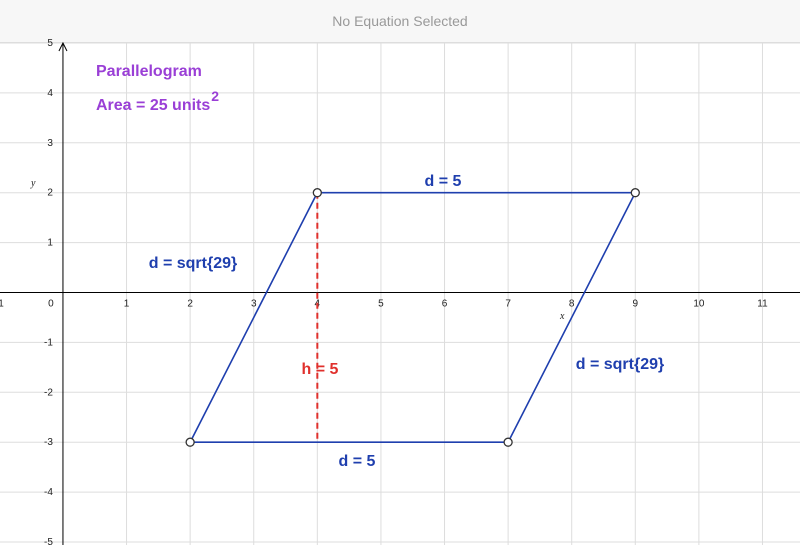 This screenshot has width=800, height=545. Describe the element at coordinates (48, 541) in the screenshot. I see `y-tick-label: -5` at that location.